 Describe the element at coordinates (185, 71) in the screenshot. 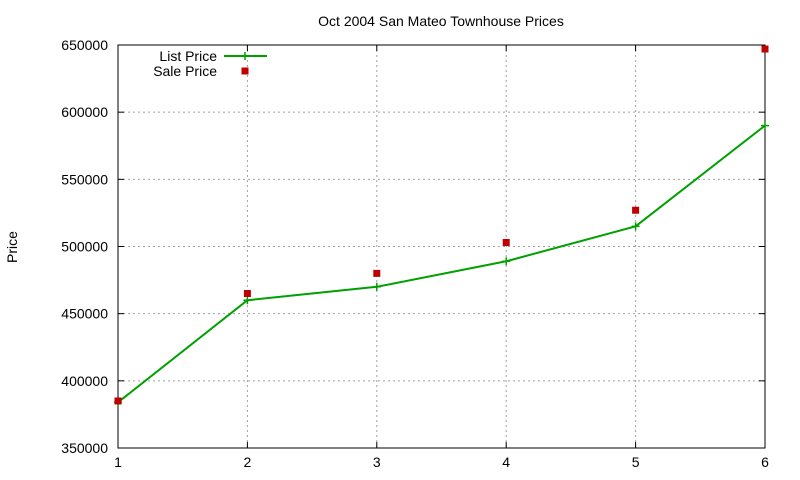

I see `legend-label-sale-price: Sale Price` at that location.